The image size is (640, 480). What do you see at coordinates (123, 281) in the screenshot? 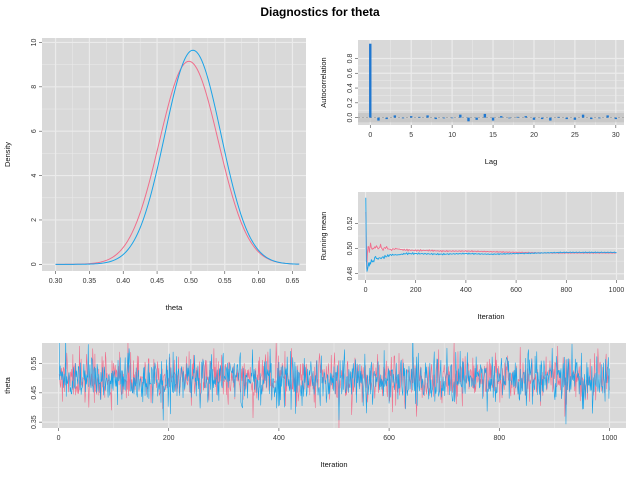
I see `x-tick-label: 0.40` at bounding box center [123, 281].